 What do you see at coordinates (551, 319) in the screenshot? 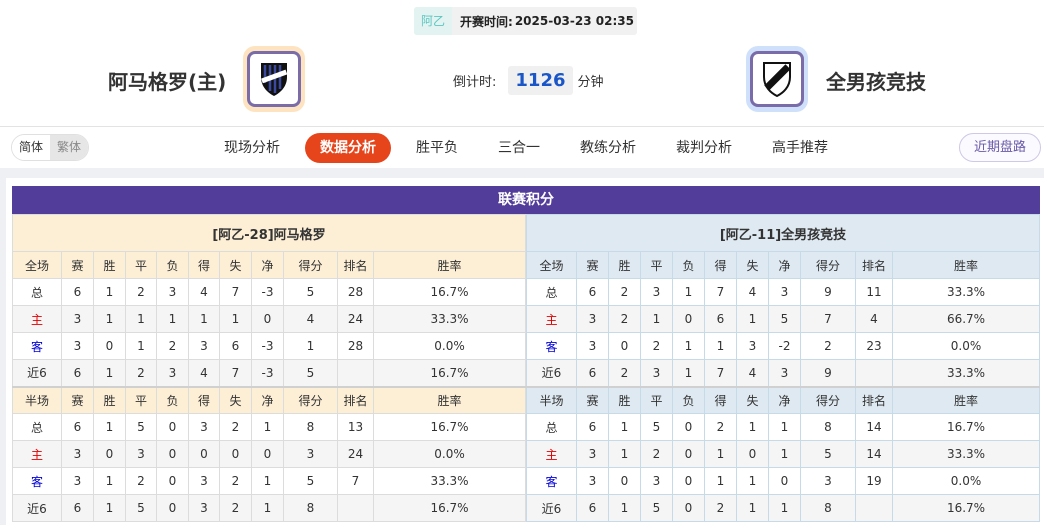
I see `row-label: 主` at bounding box center [551, 319].